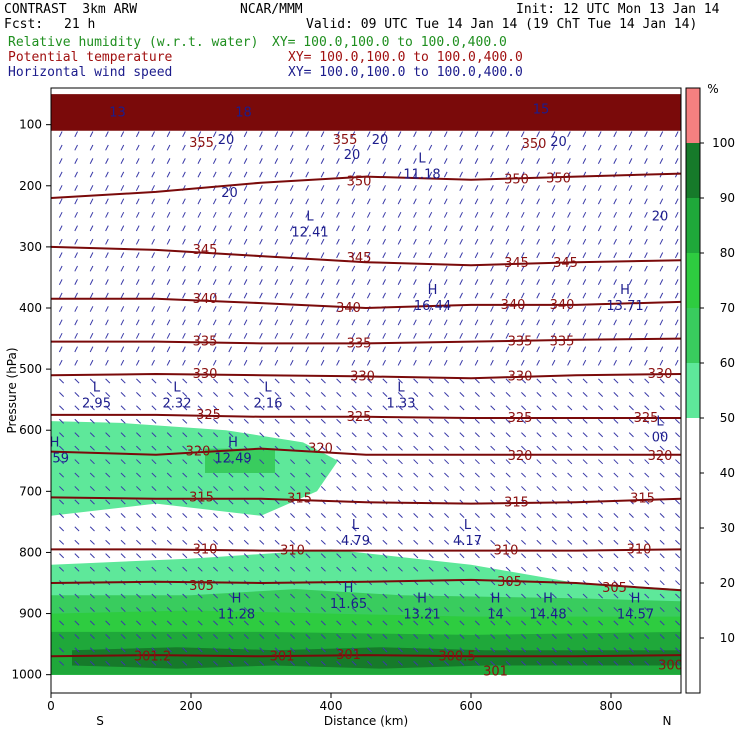  Describe the element at coordinates (30, 125) in the screenshot. I see `y-tick-label: 100` at that location.